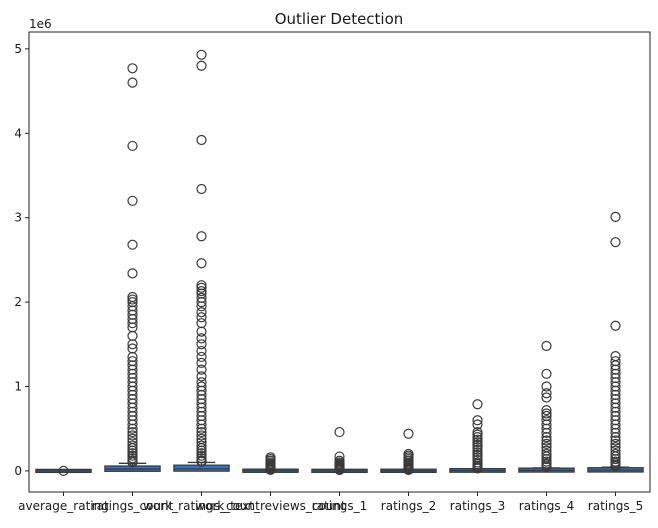 The image size is (658, 528). What do you see at coordinates (18, 302) in the screenshot?
I see `y-tick-label: 2` at bounding box center [18, 302].